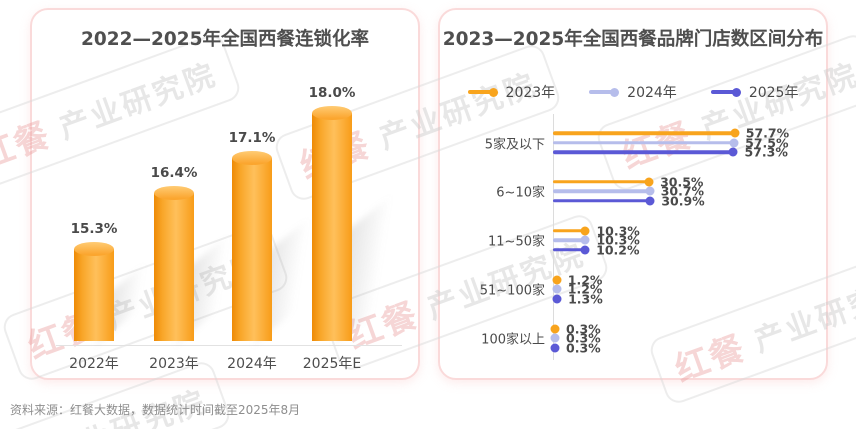 Image resolution: width=856 pixels, height=429 pixels. What do you see at coordinates (174, 364) in the screenshot?
I see `x-axis-tick-label: 2023年` at bounding box center [174, 364].